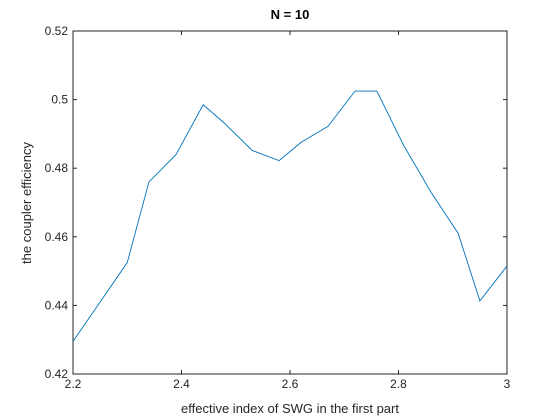 The height and width of the screenshot is (420, 560). I want to click on x-tick-label: 2.4, so click(181, 384).